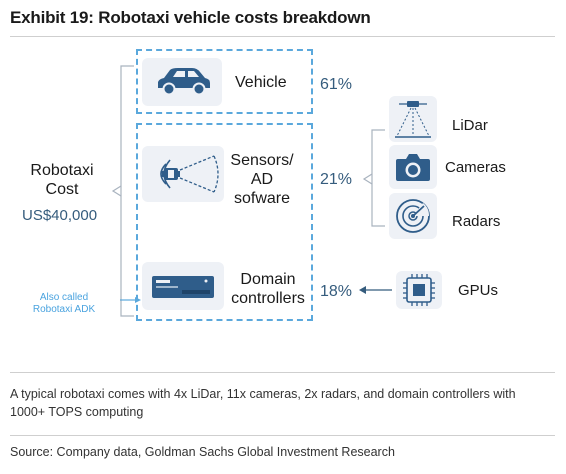 This screenshot has width=566, height=474. Describe the element at coordinates (282, 372) in the screenshot. I see `footnote-divider` at that location.